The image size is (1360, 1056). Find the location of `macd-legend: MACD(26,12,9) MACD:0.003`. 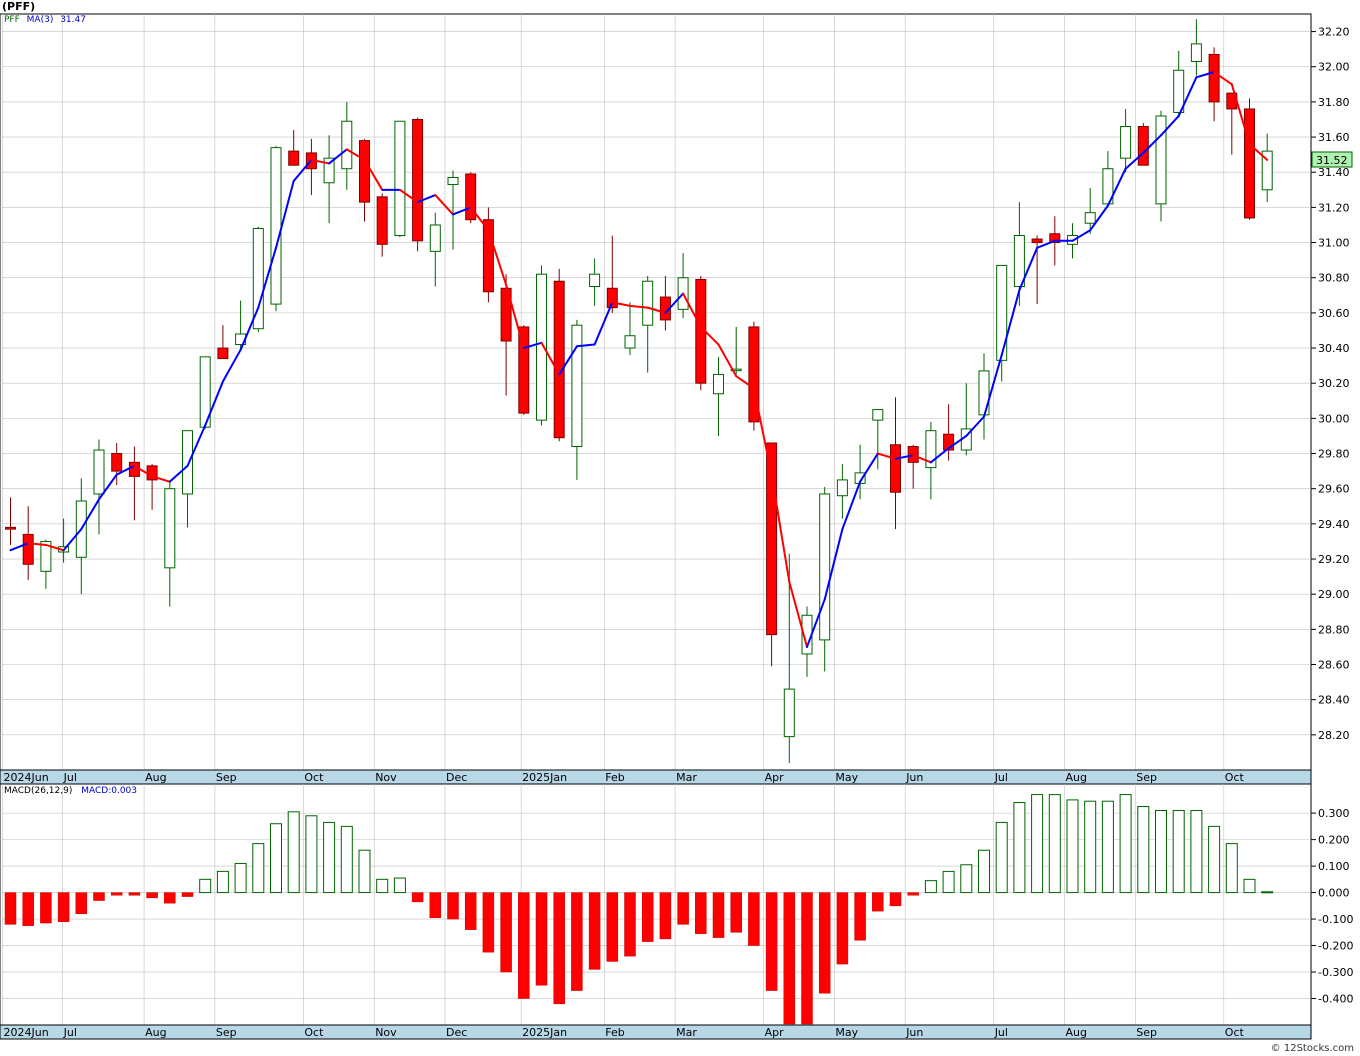

macd-legend: MACD(26,12,9) MACD:0.003 is located at coordinates (70, 791).